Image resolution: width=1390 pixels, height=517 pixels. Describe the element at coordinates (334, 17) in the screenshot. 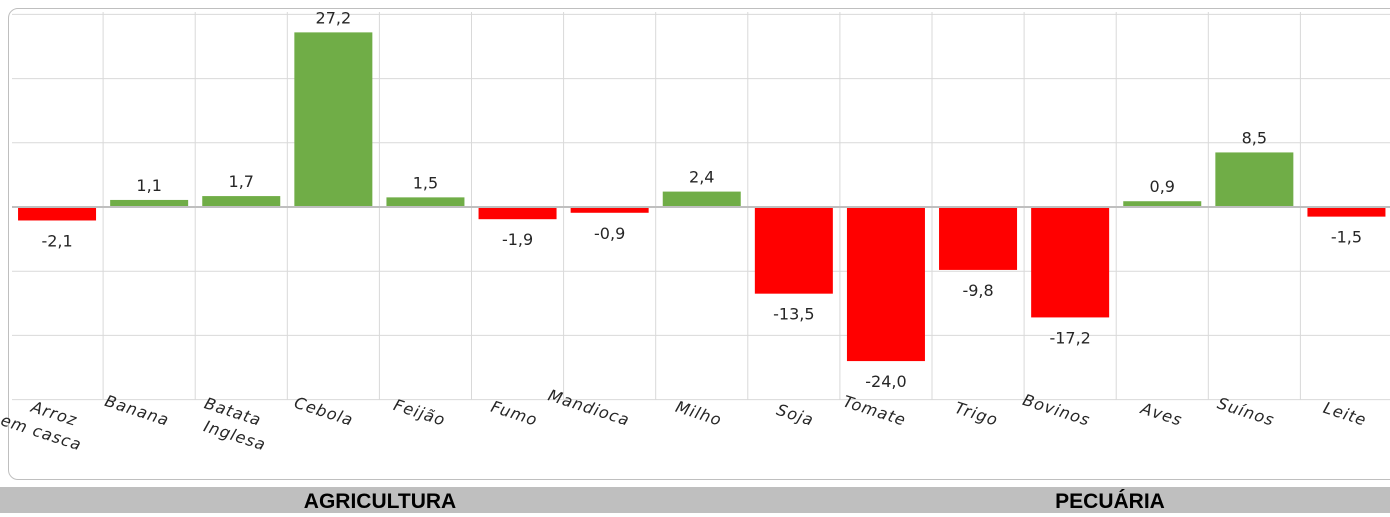

I see `data-label: 27,2` at that location.